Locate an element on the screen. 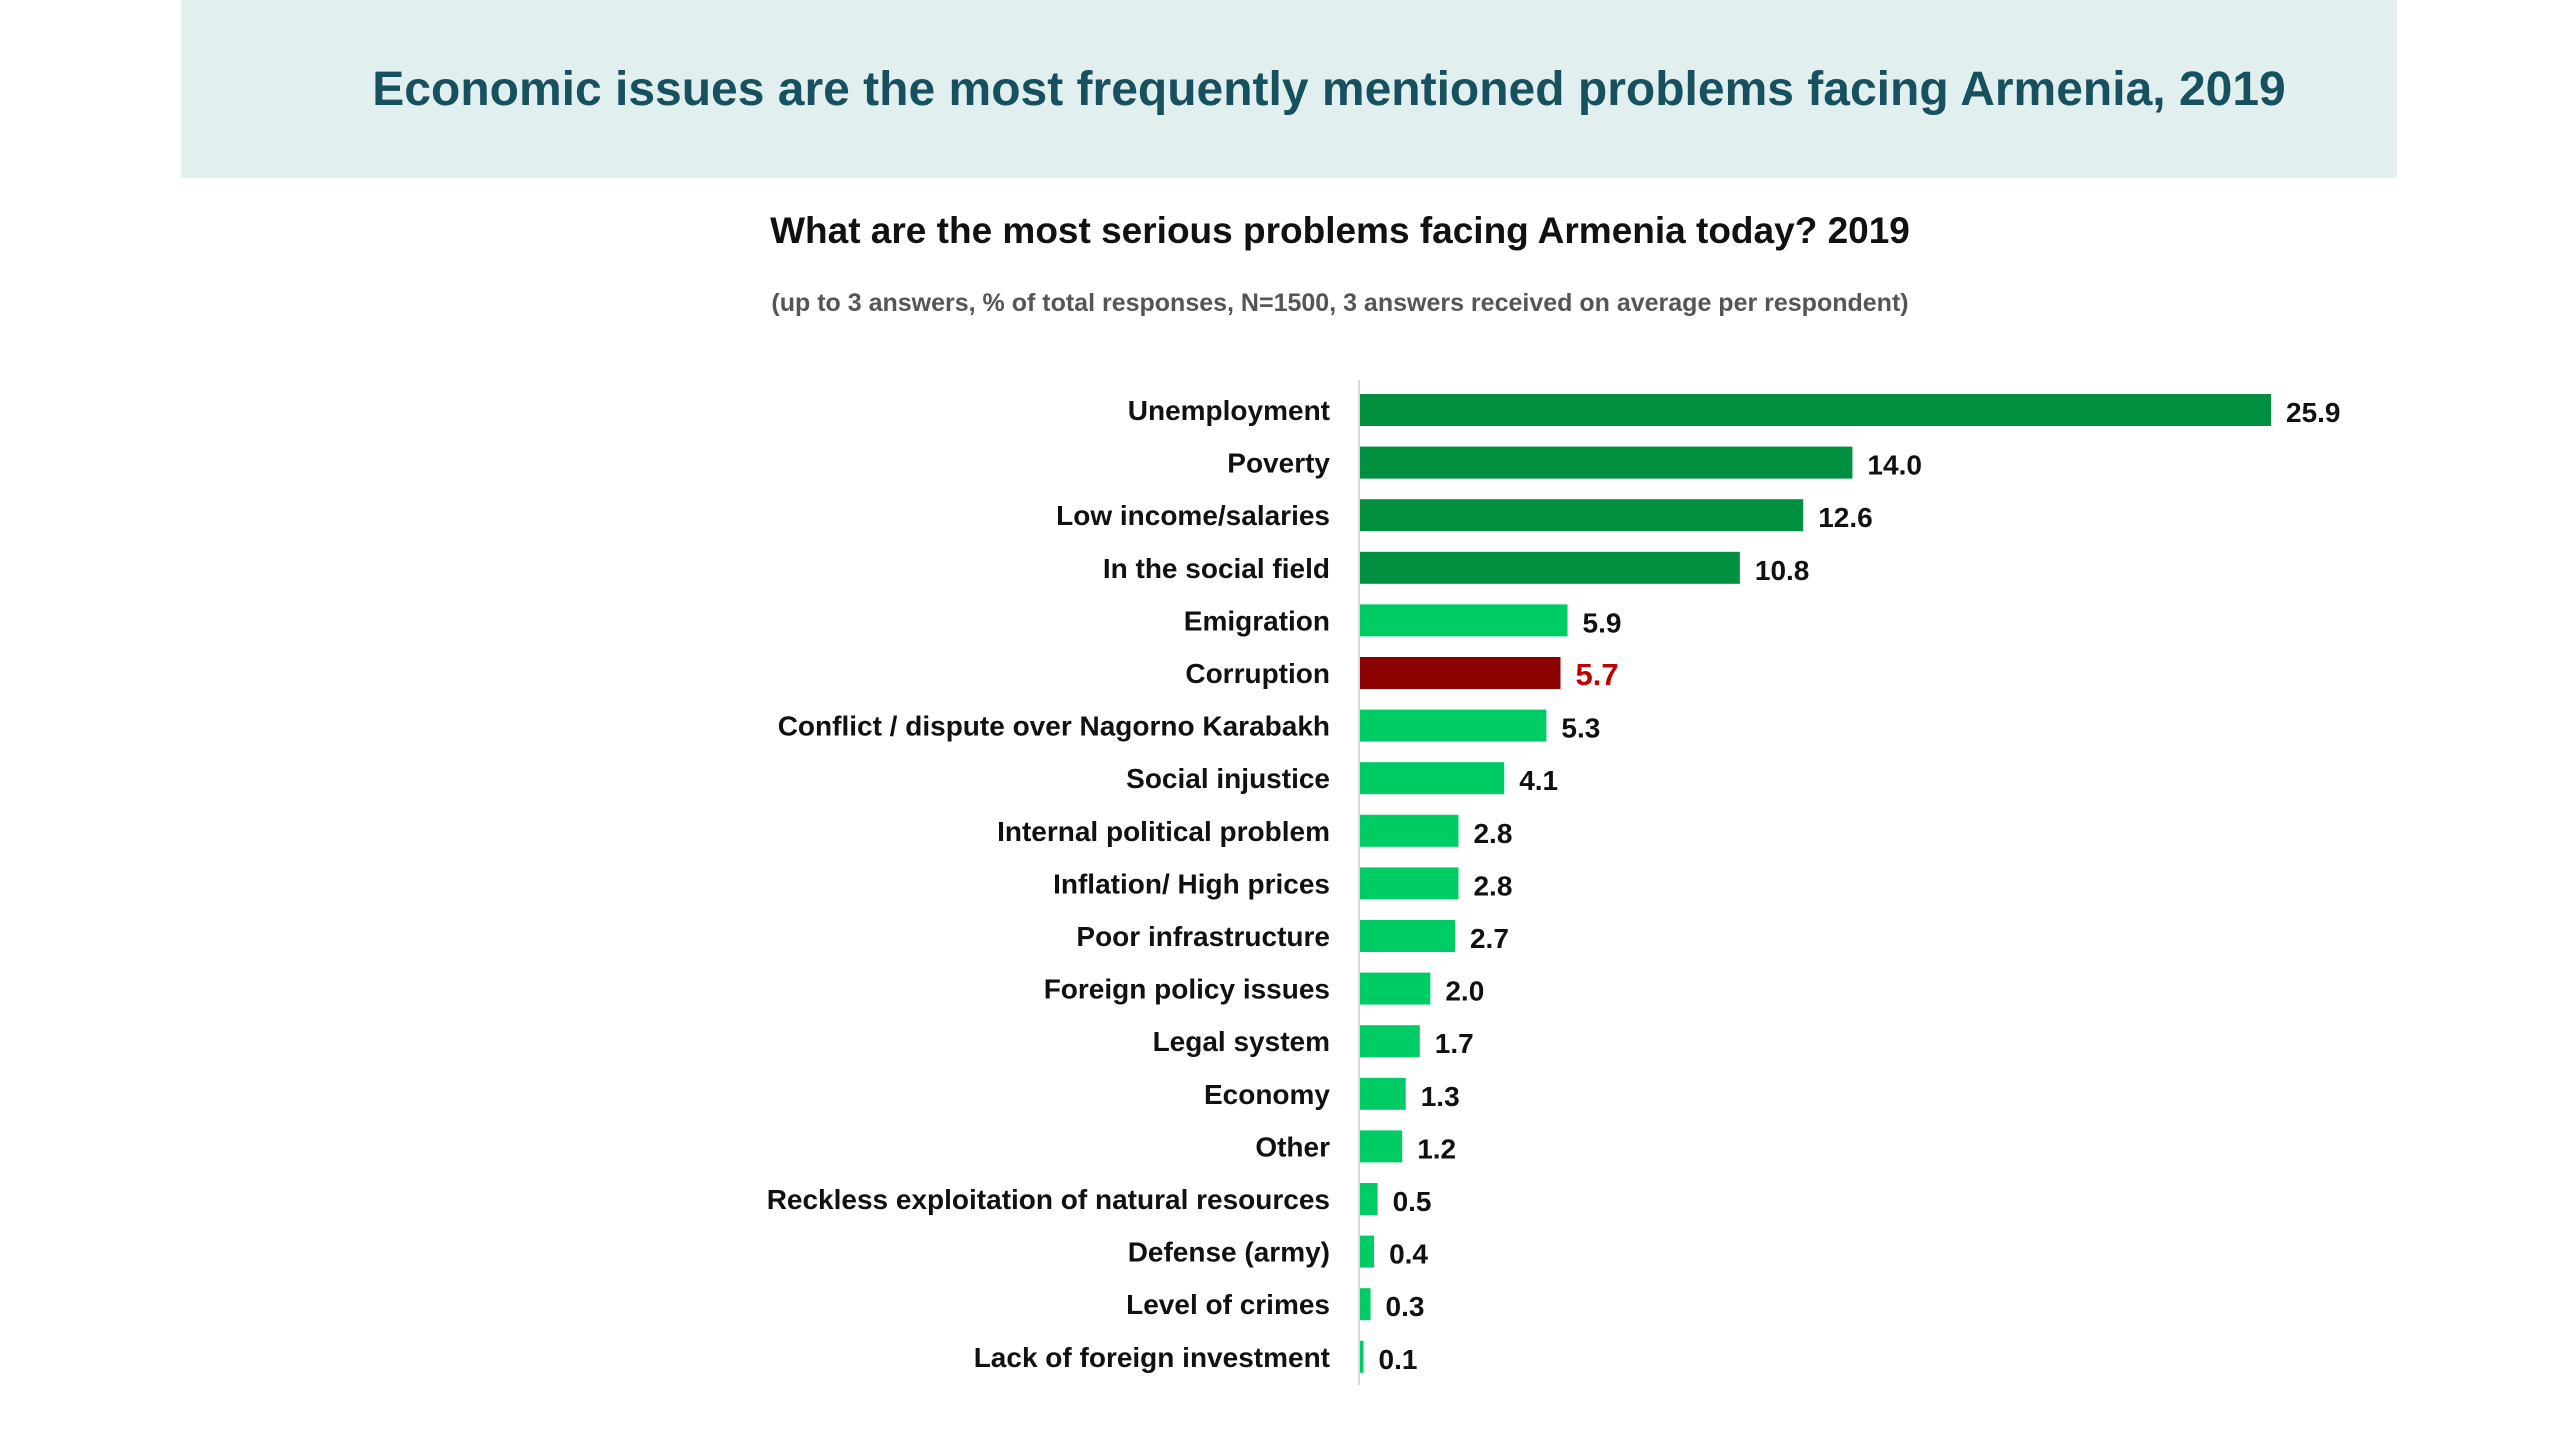  data-label: 0.1 is located at coordinates (1398, 1359).